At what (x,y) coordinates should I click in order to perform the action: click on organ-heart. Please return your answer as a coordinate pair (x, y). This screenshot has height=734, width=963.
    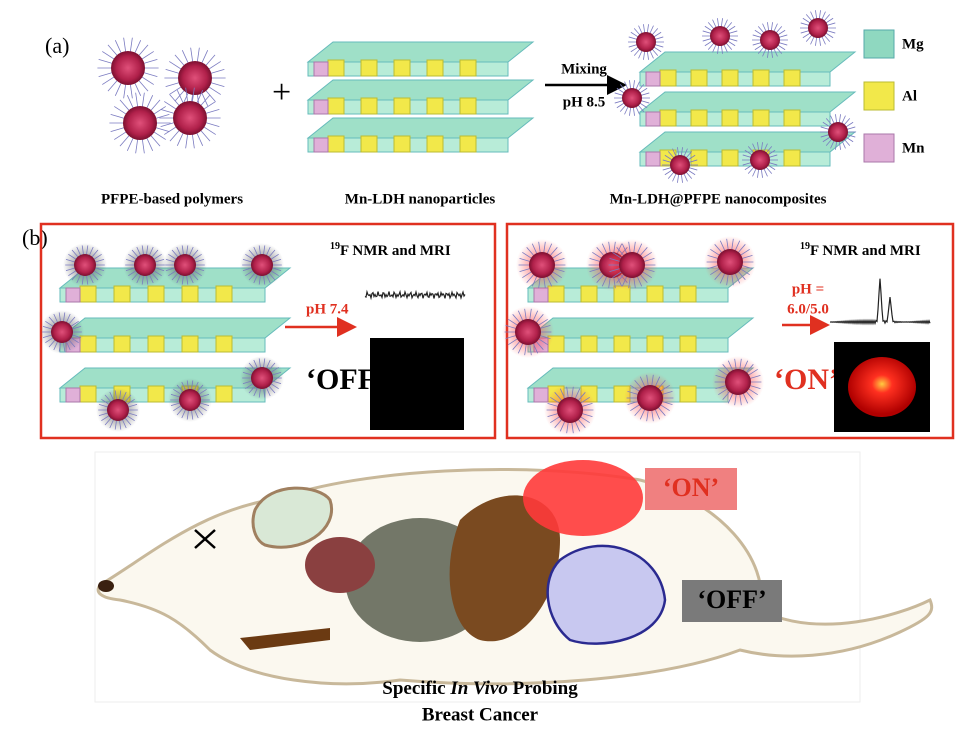
    Looking at the image, I should click on (340, 565).